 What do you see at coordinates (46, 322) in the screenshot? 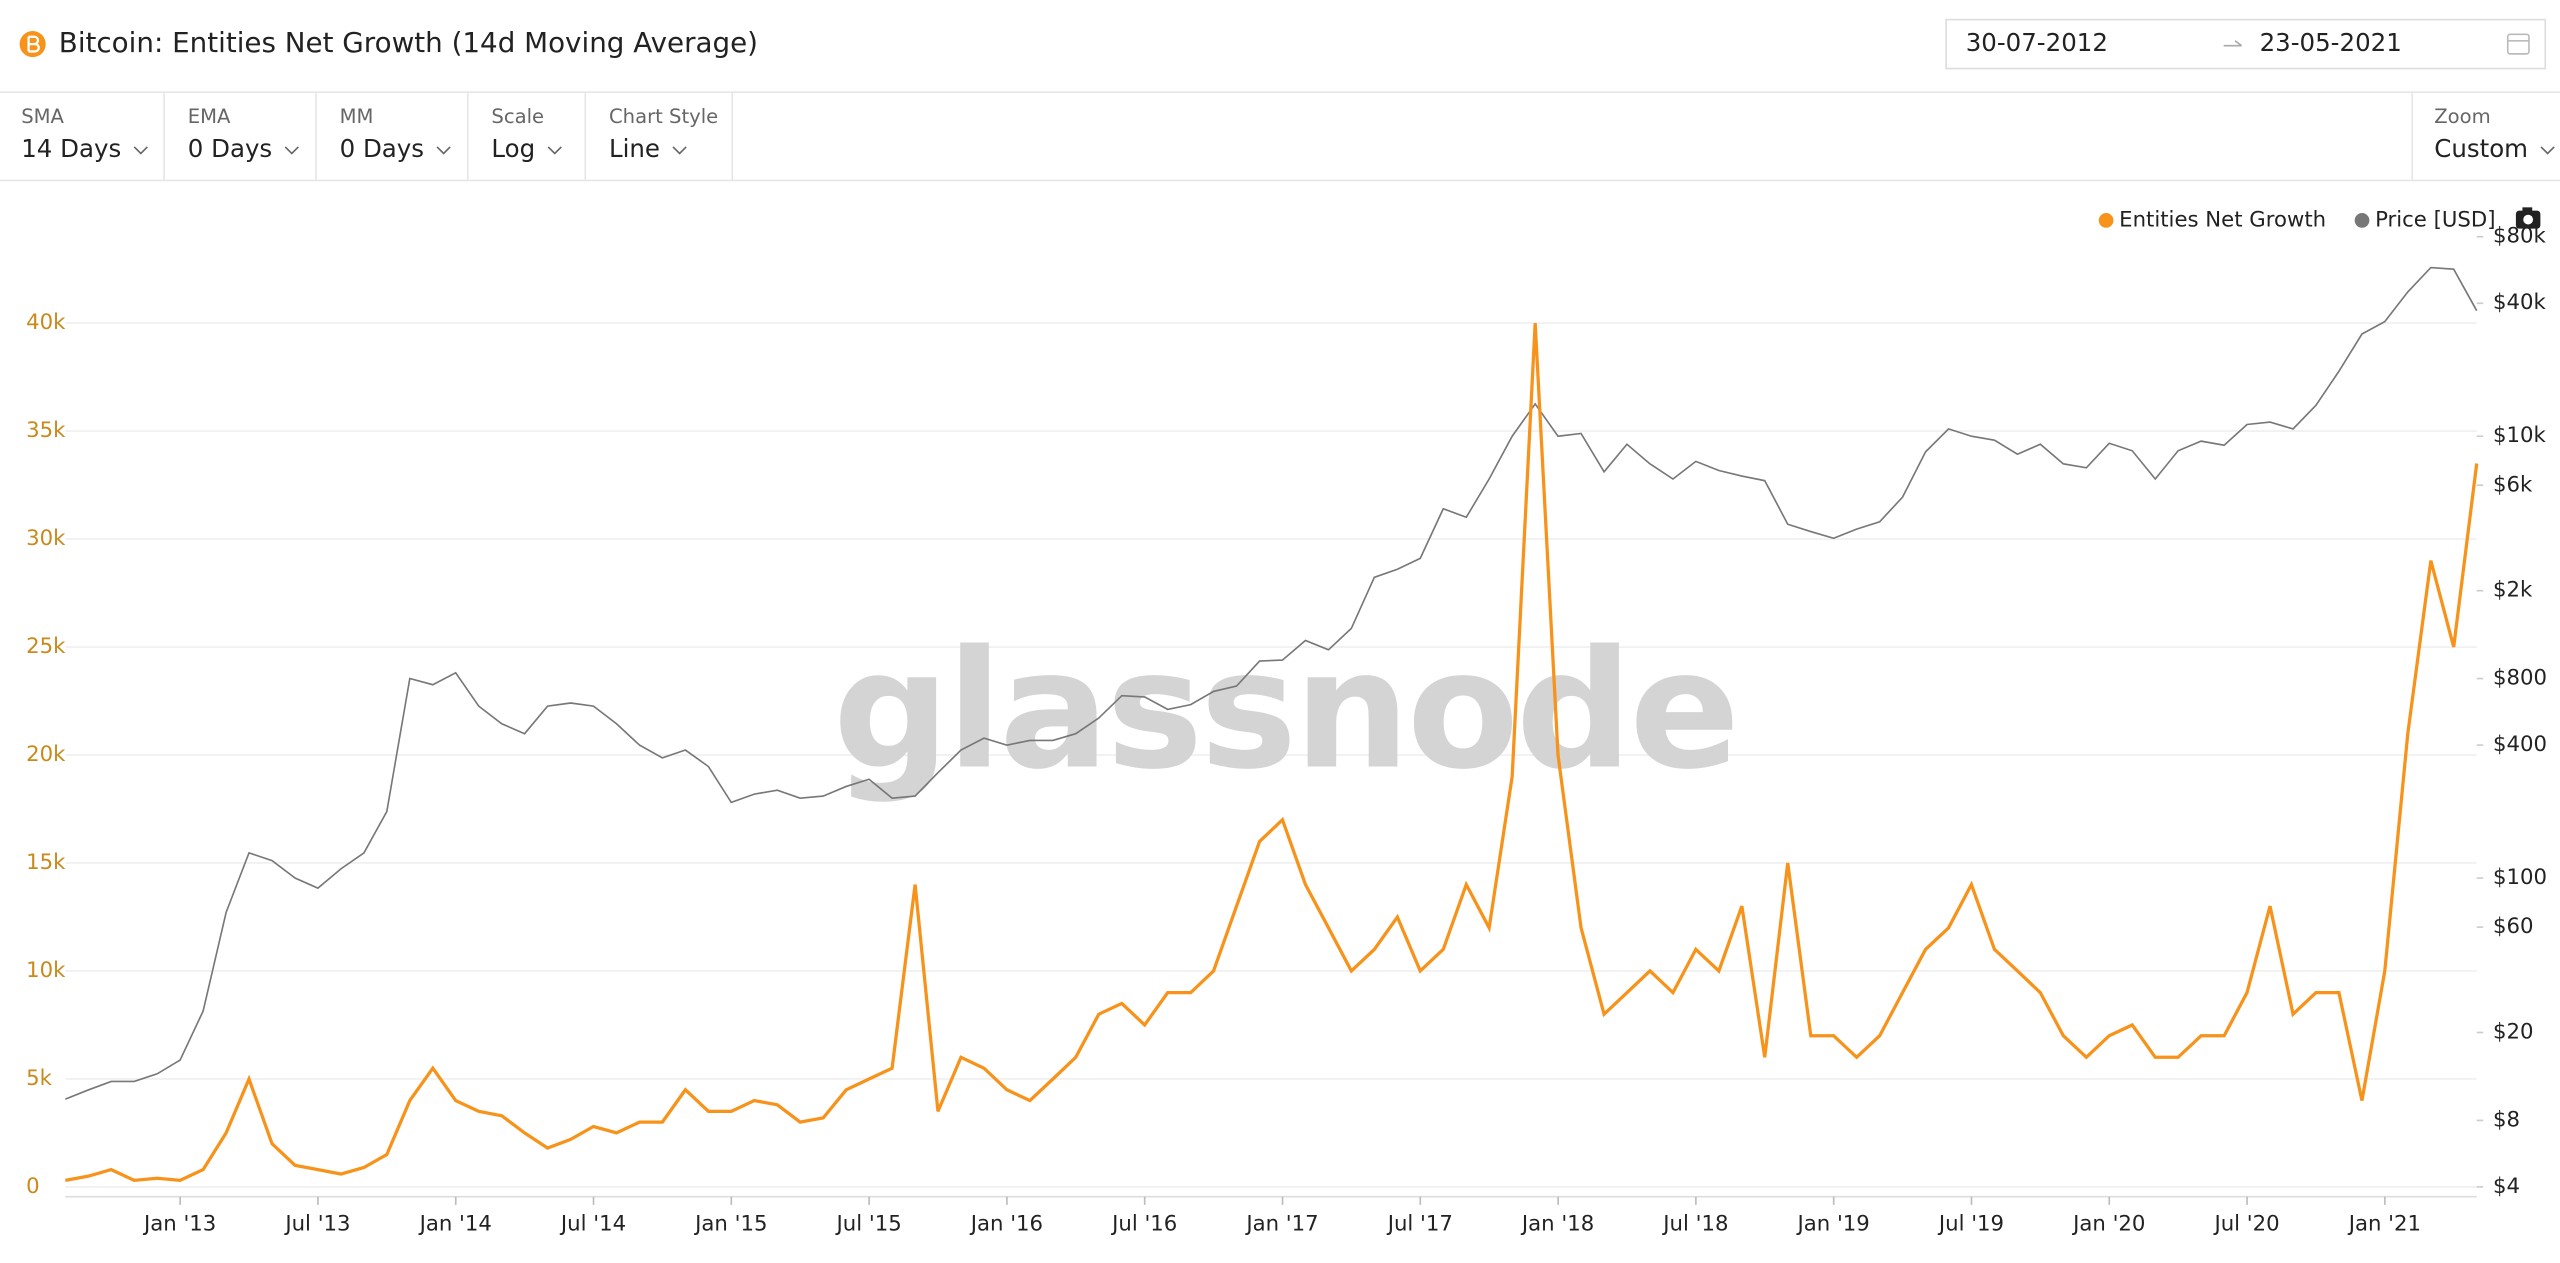
I see `y-tick-label: 40k` at bounding box center [46, 322].